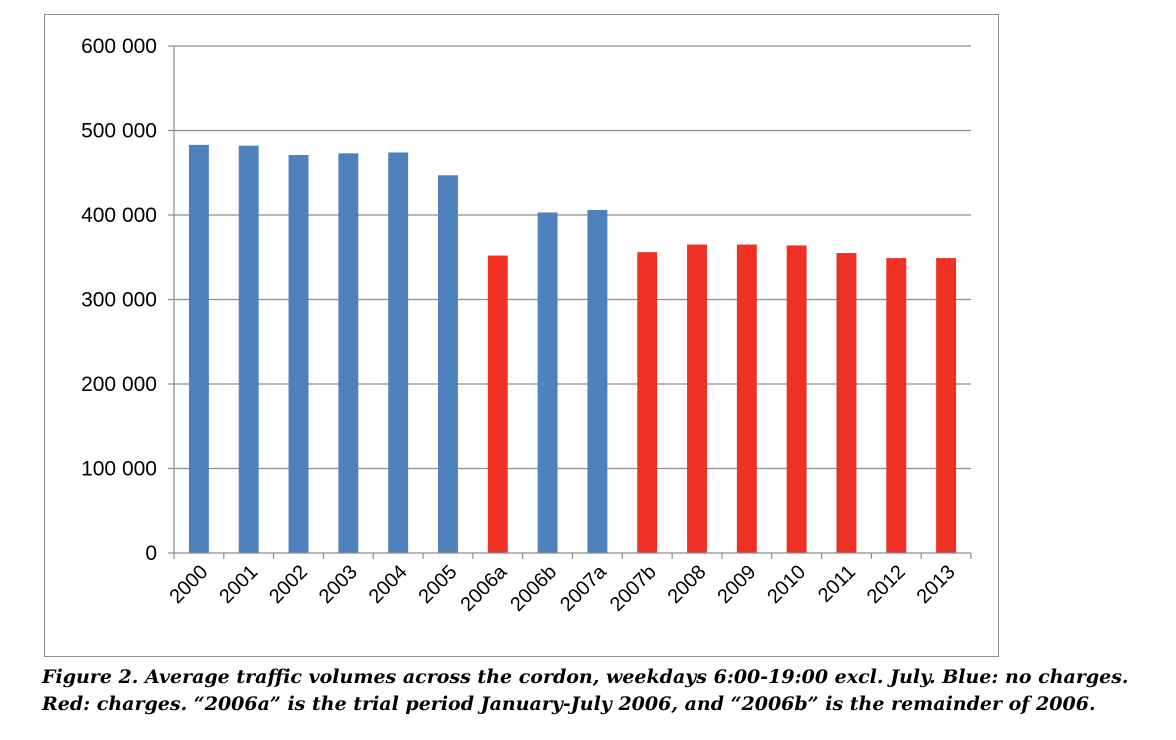  I want to click on bar-2006a, so click(497, 404).